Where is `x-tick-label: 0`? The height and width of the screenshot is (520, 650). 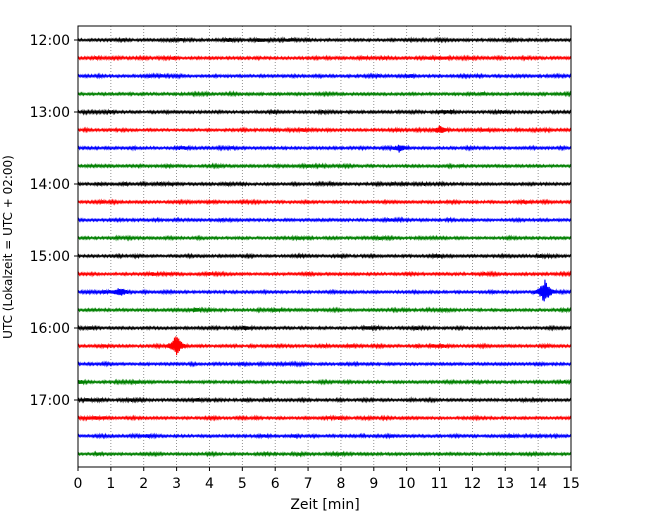
x-tick-label: 0 is located at coordinates (78, 484).